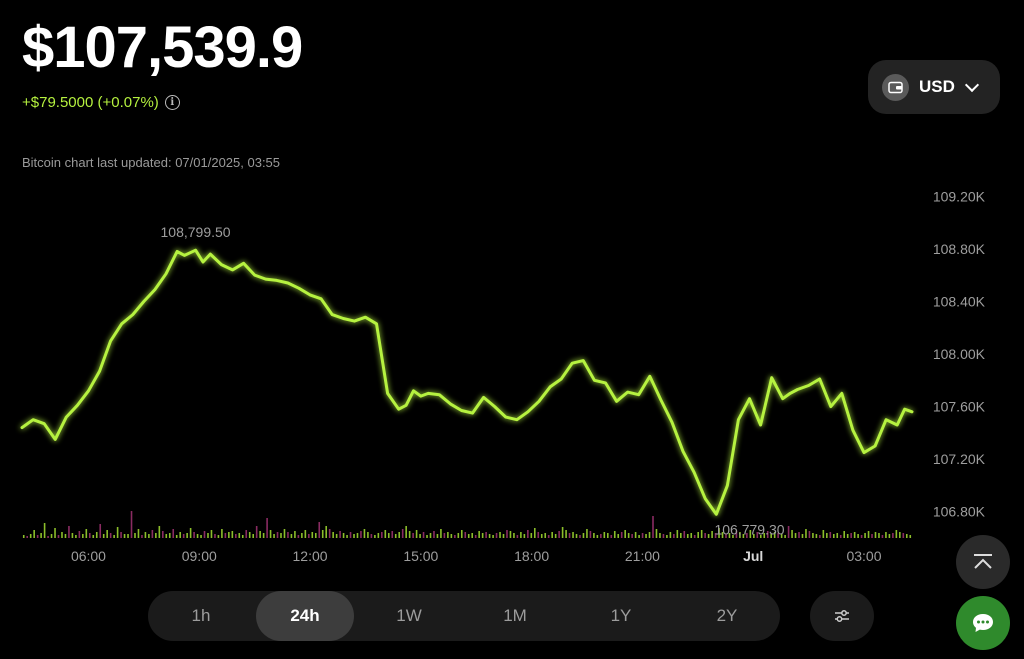  Describe the element at coordinates (515, 615) in the screenshot. I see `tab-1m: 1M` at that location.